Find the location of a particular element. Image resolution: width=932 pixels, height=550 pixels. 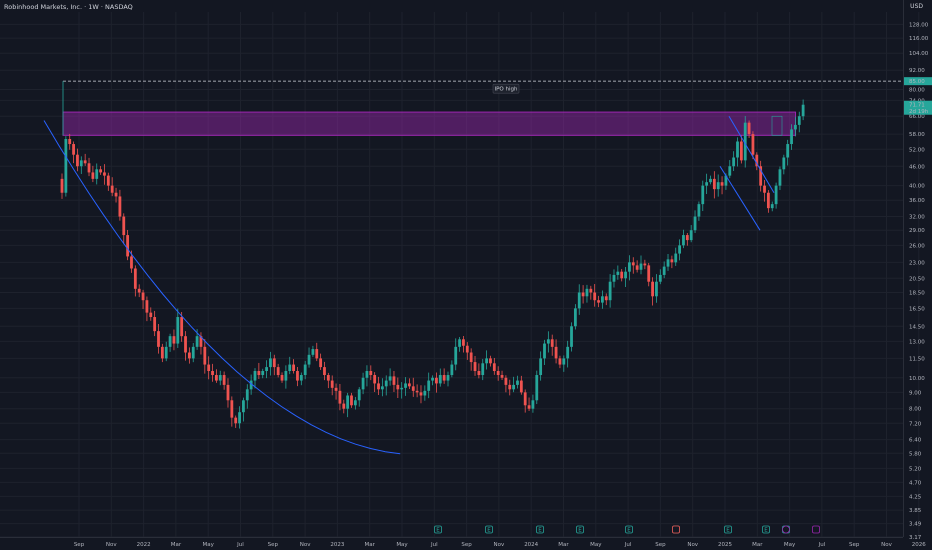

ipo-high-price-label: 85.00 is located at coordinates (917, 82).